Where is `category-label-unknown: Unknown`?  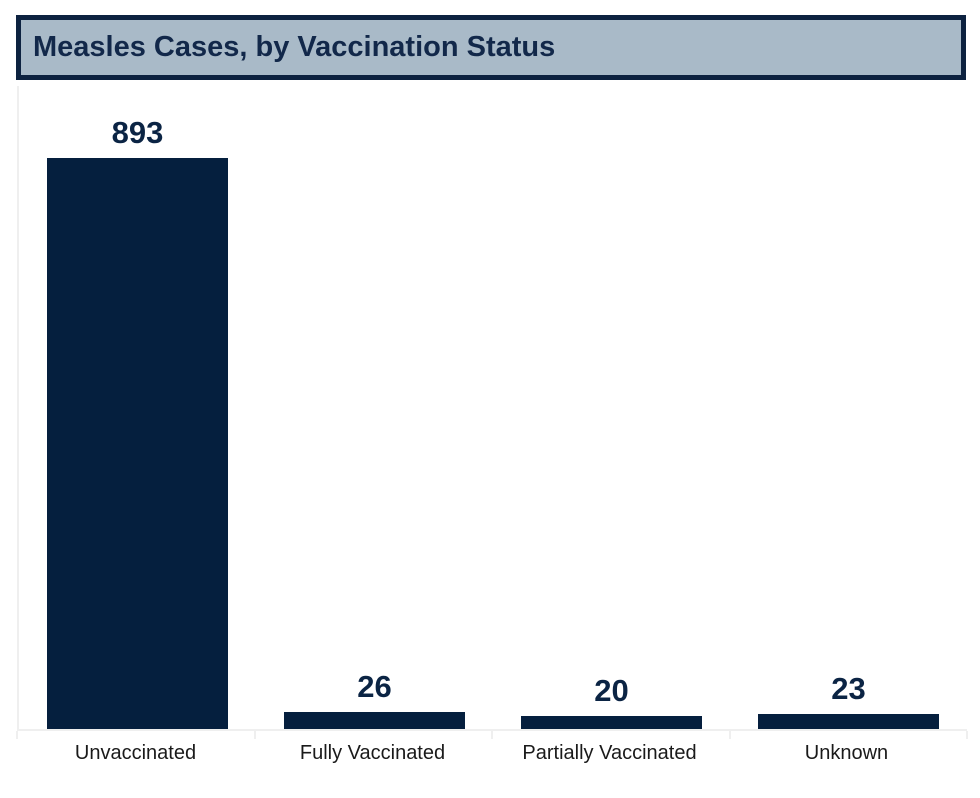 category-label-unknown: Unknown is located at coordinates (846, 753).